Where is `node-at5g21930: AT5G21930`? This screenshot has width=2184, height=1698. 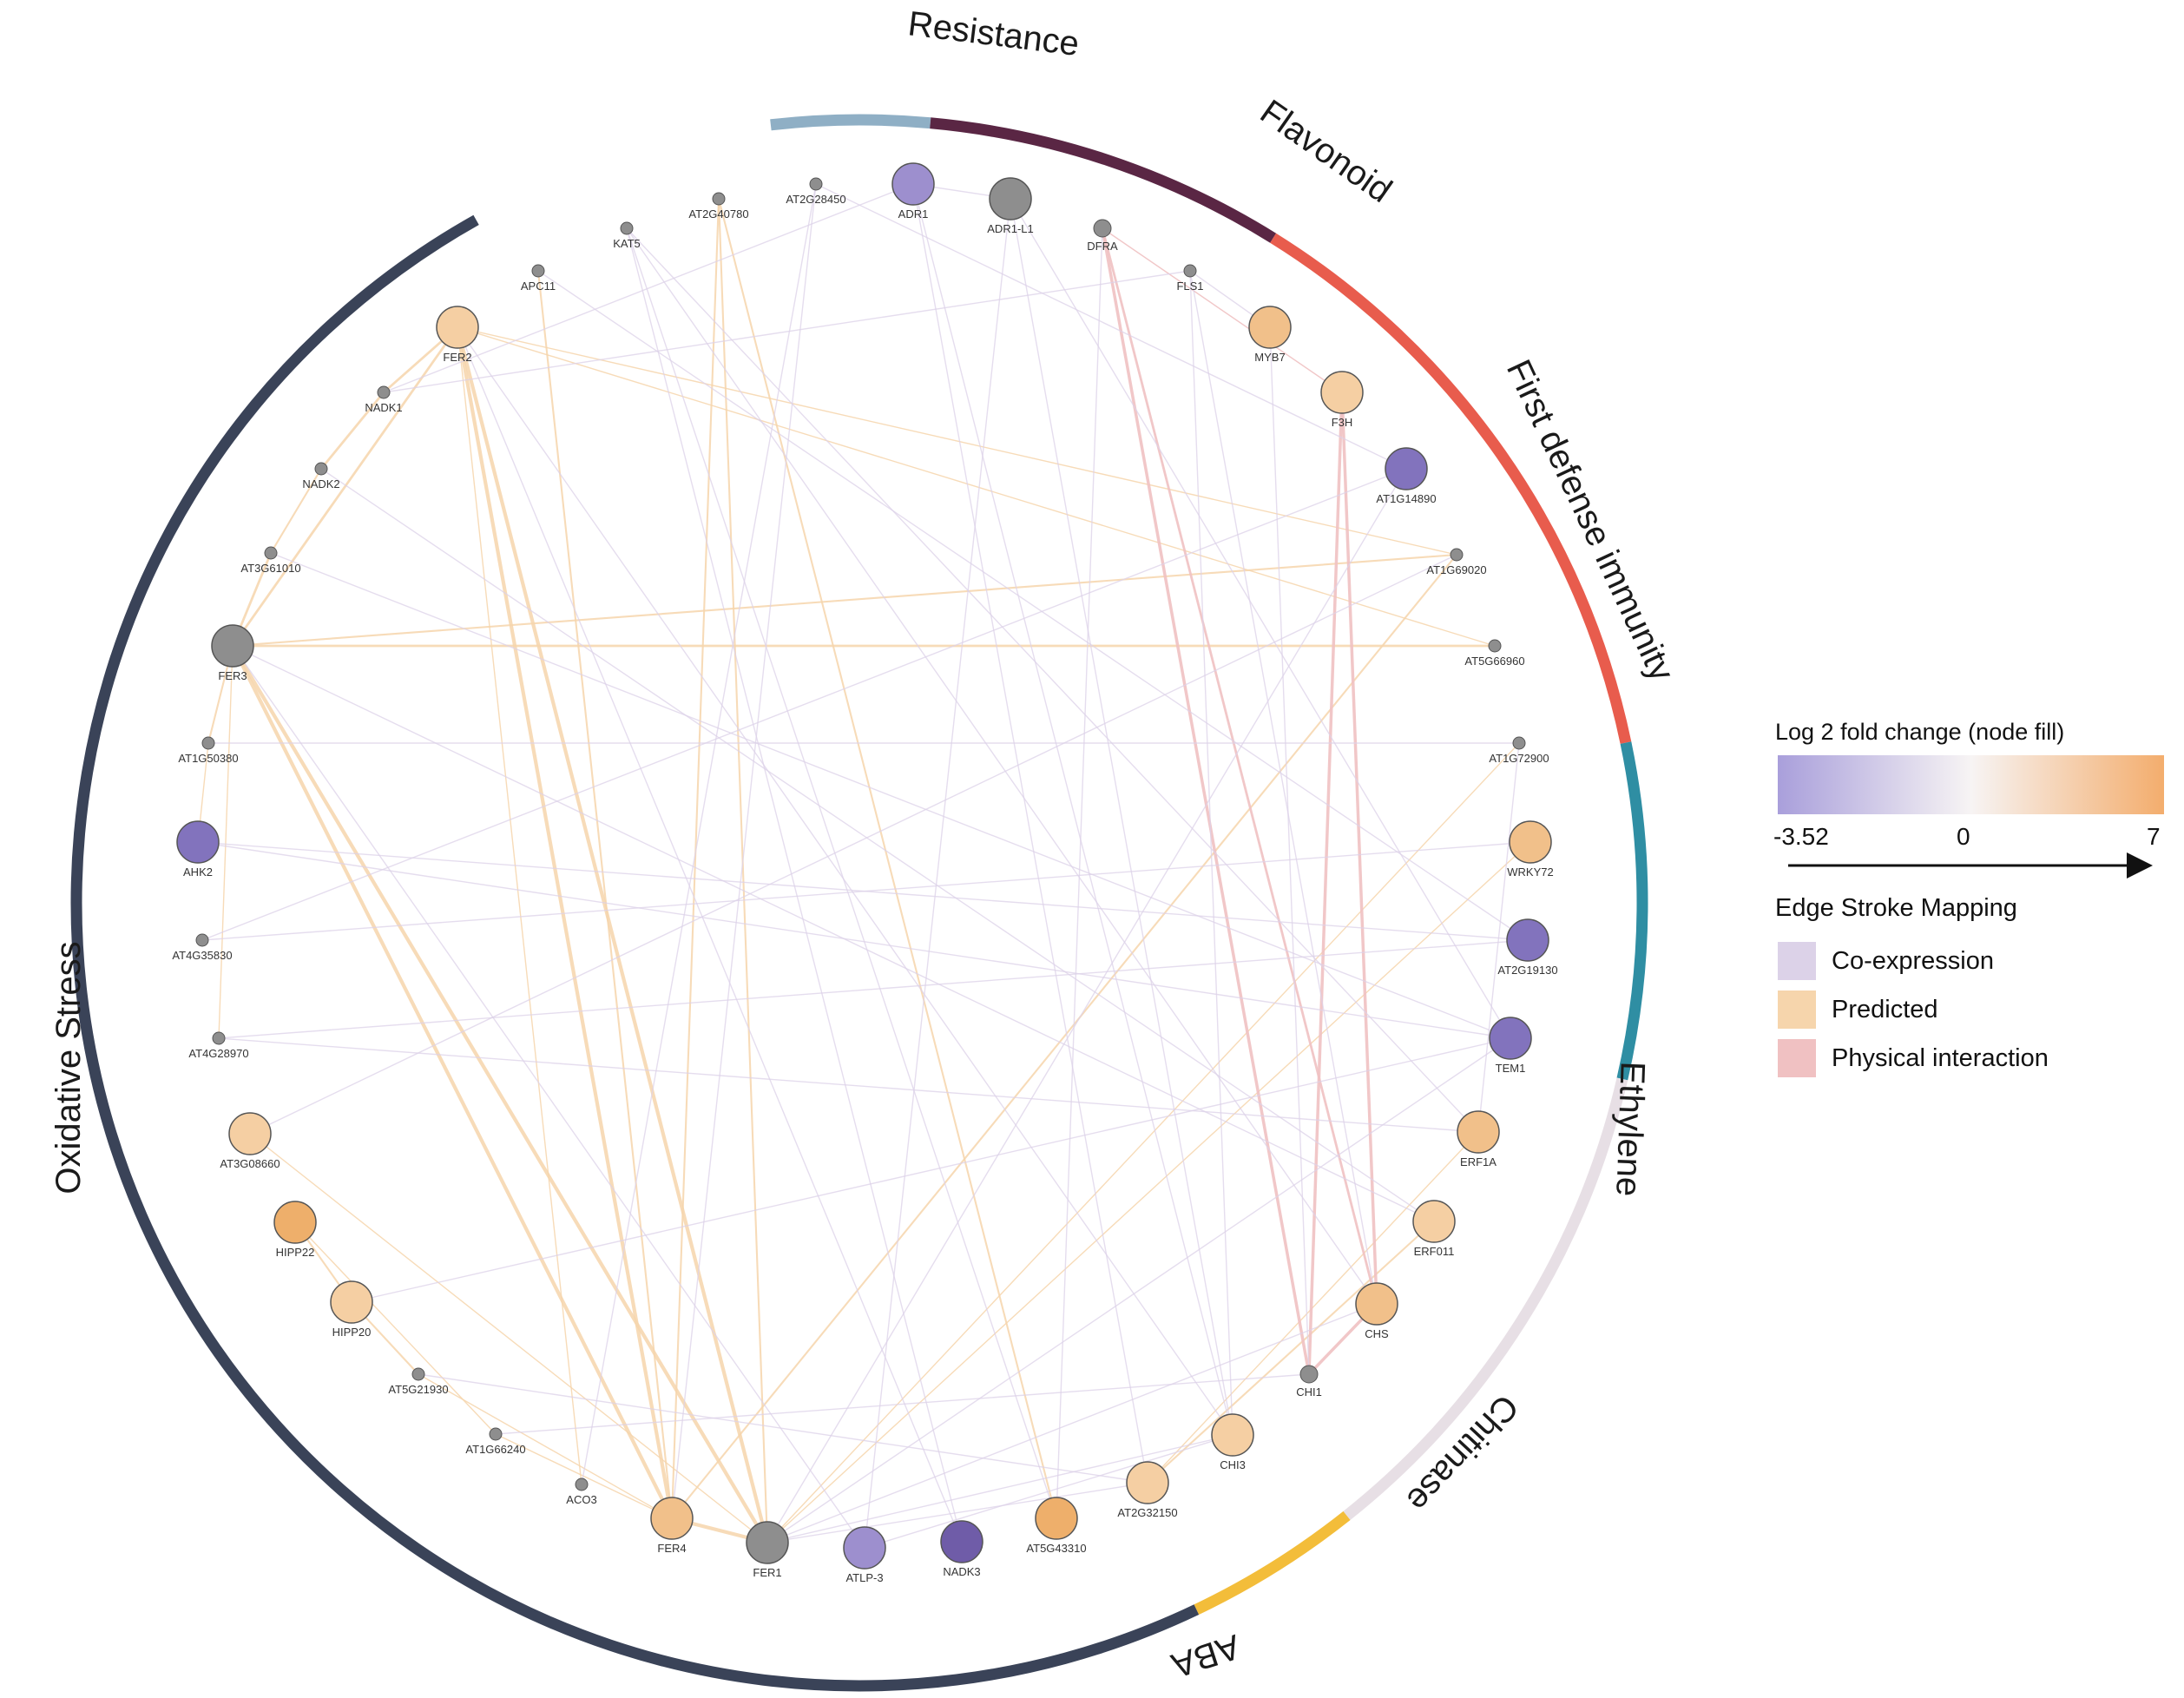 node-at5g21930: AT5G21930 is located at coordinates (418, 1381).